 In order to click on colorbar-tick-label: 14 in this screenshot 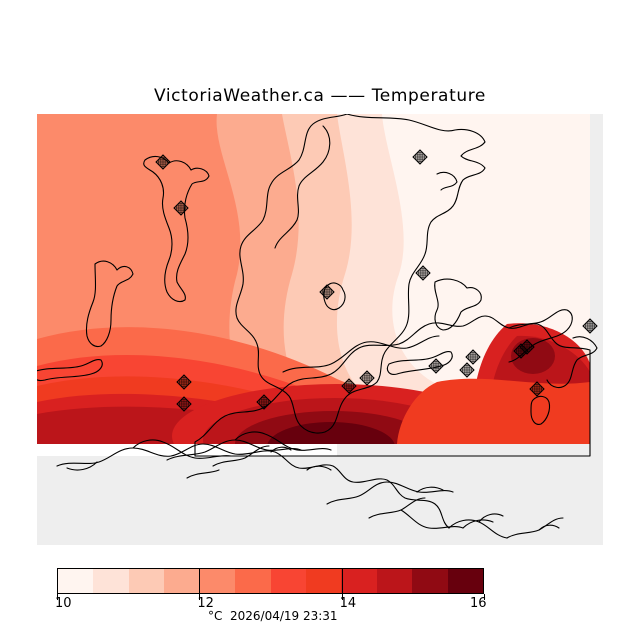, I will do `click(348, 603)`.